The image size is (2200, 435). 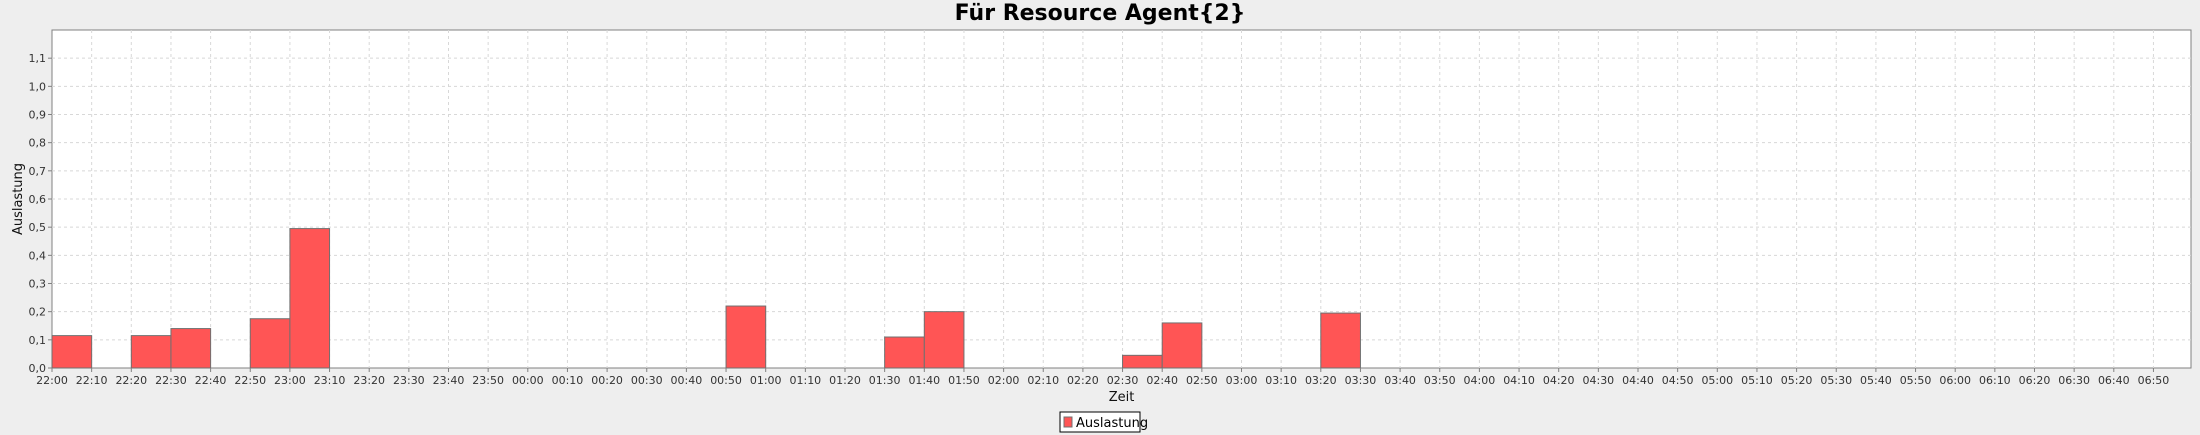 What do you see at coordinates (904, 352) in the screenshot?
I see `bar-01:30` at bounding box center [904, 352].